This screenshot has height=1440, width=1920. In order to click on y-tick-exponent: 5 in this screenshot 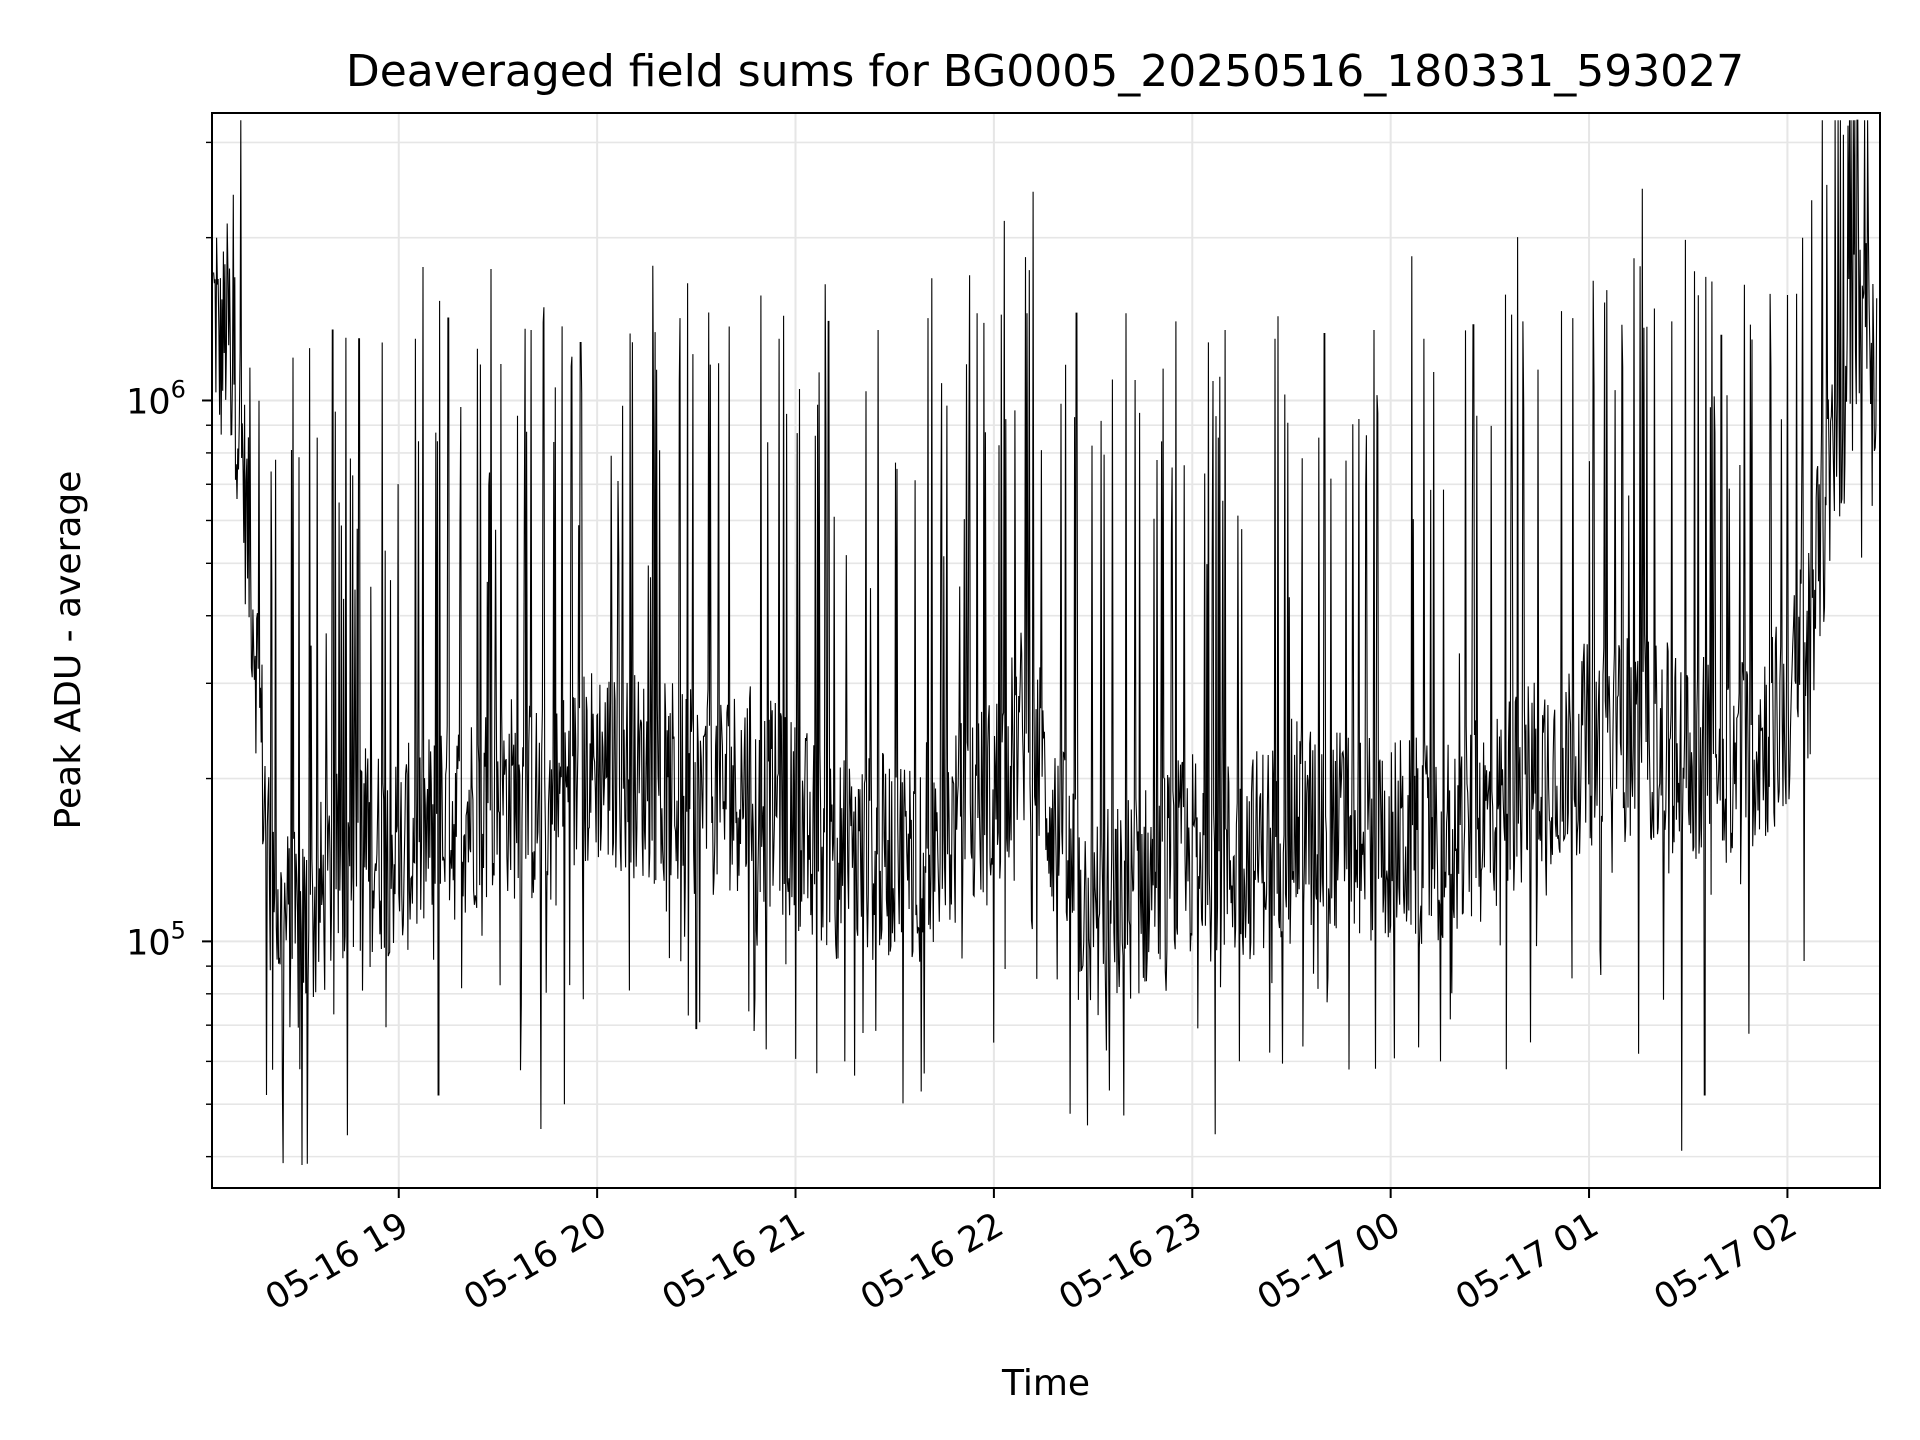, I will do `click(178, 930)`.